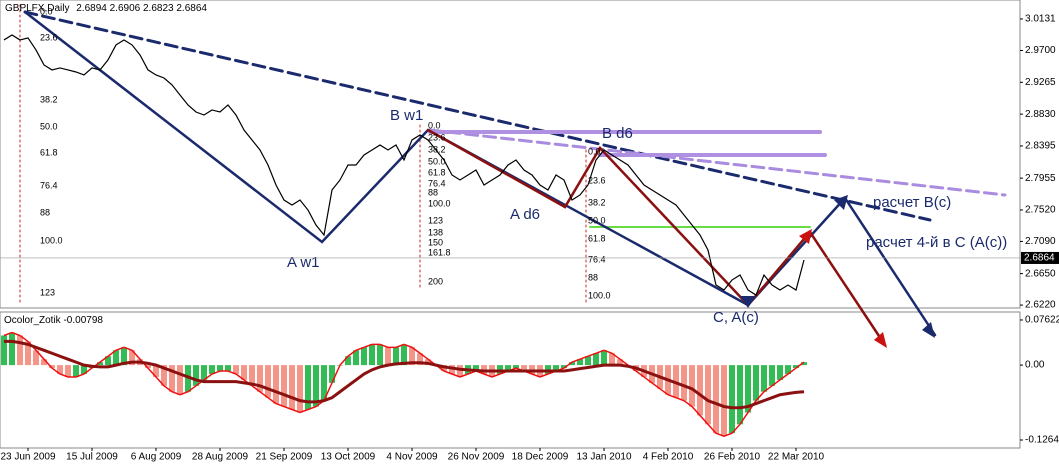 This screenshot has width=1059, height=465. Describe the element at coordinates (1042, 320) in the screenshot. I see `y-tick-label: 0.07622` at that location.